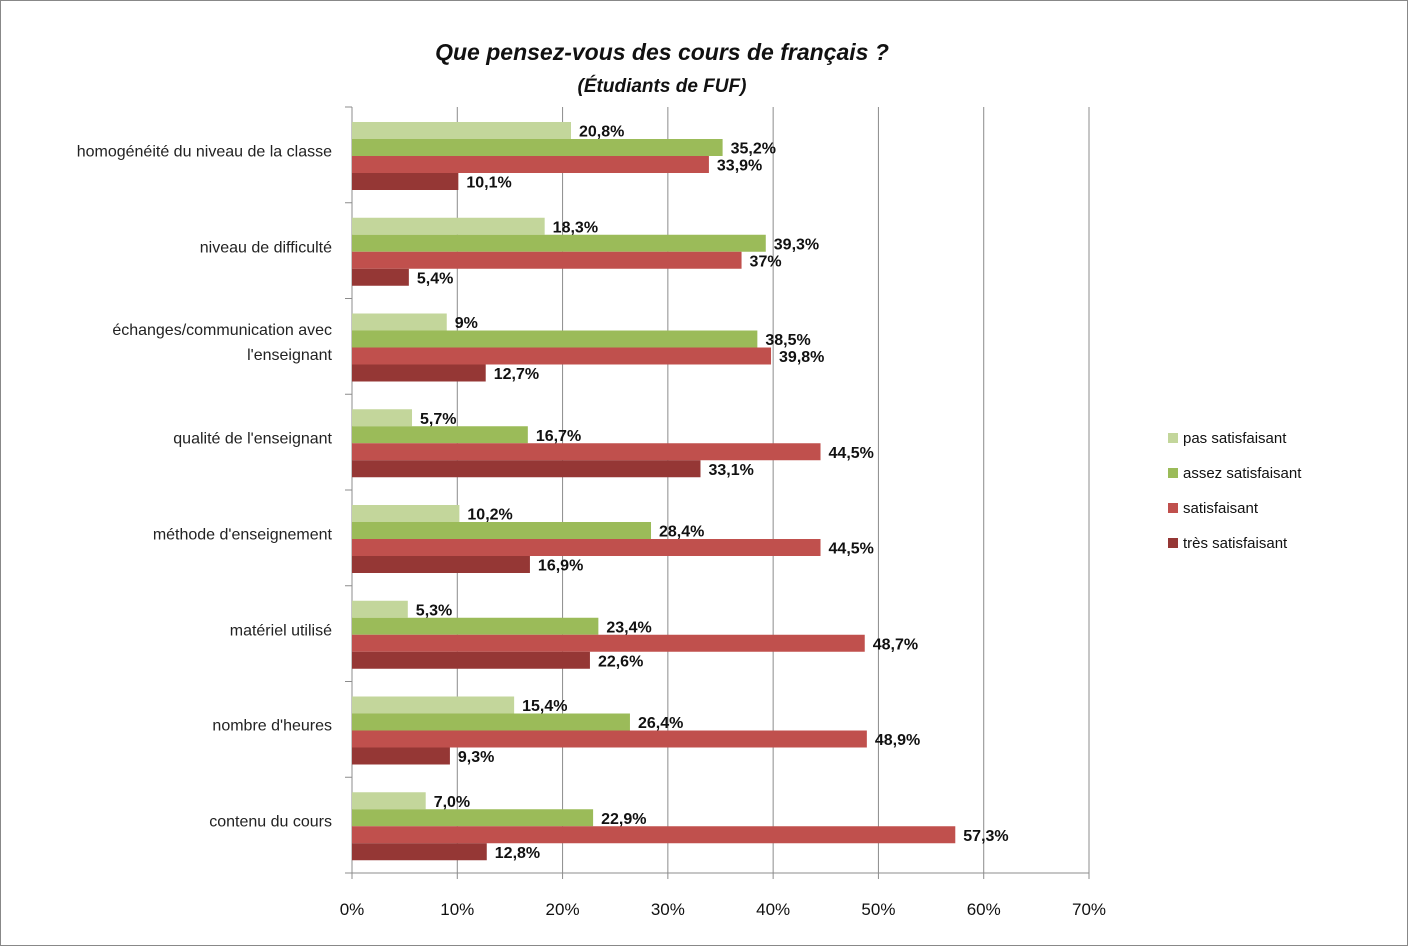  Describe the element at coordinates (457, 909) in the screenshot. I see `x-tick-label: 10%` at that location.